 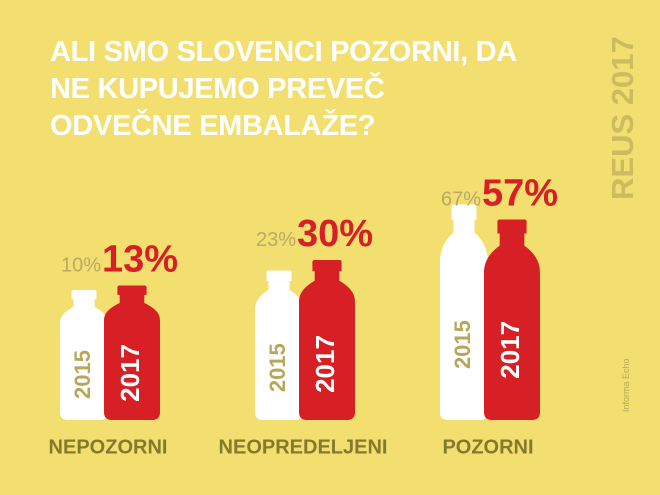 I want to click on category-label: NEOPREDELJENI, so click(x=303, y=447).